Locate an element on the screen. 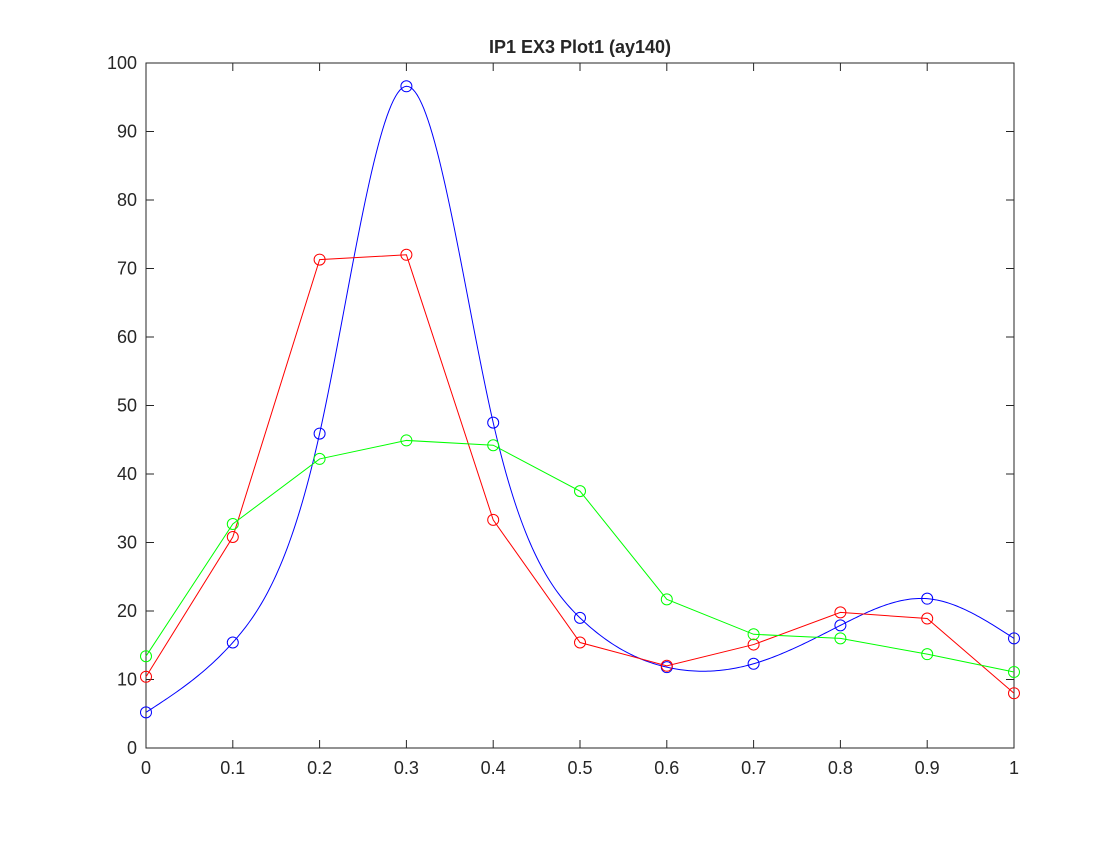 The height and width of the screenshot is (845, 1120). x-tick-label: 0.5 is located at coordinates (579, 768).